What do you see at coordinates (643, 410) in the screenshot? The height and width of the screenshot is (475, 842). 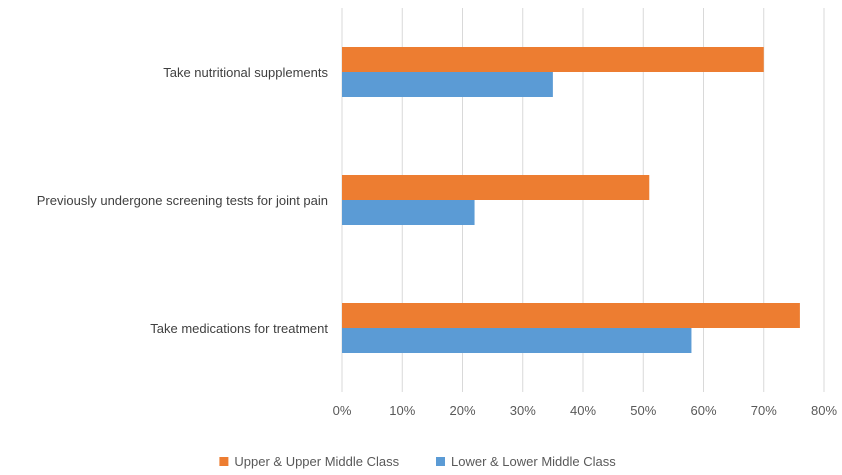 I see `x-tick-label: 50%` at bounding box center [643, 410].